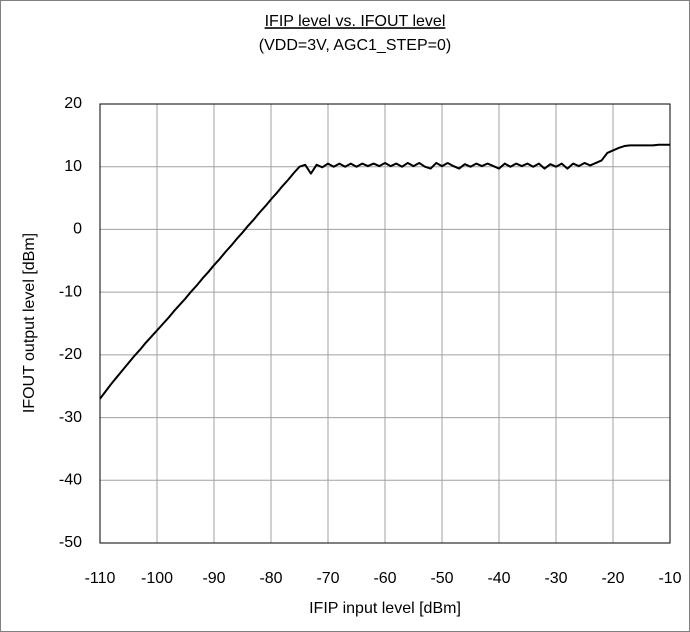 The width and height of the screenshot is (690, 632). I want to click on y-tick-label: 0, so click(77, 229).